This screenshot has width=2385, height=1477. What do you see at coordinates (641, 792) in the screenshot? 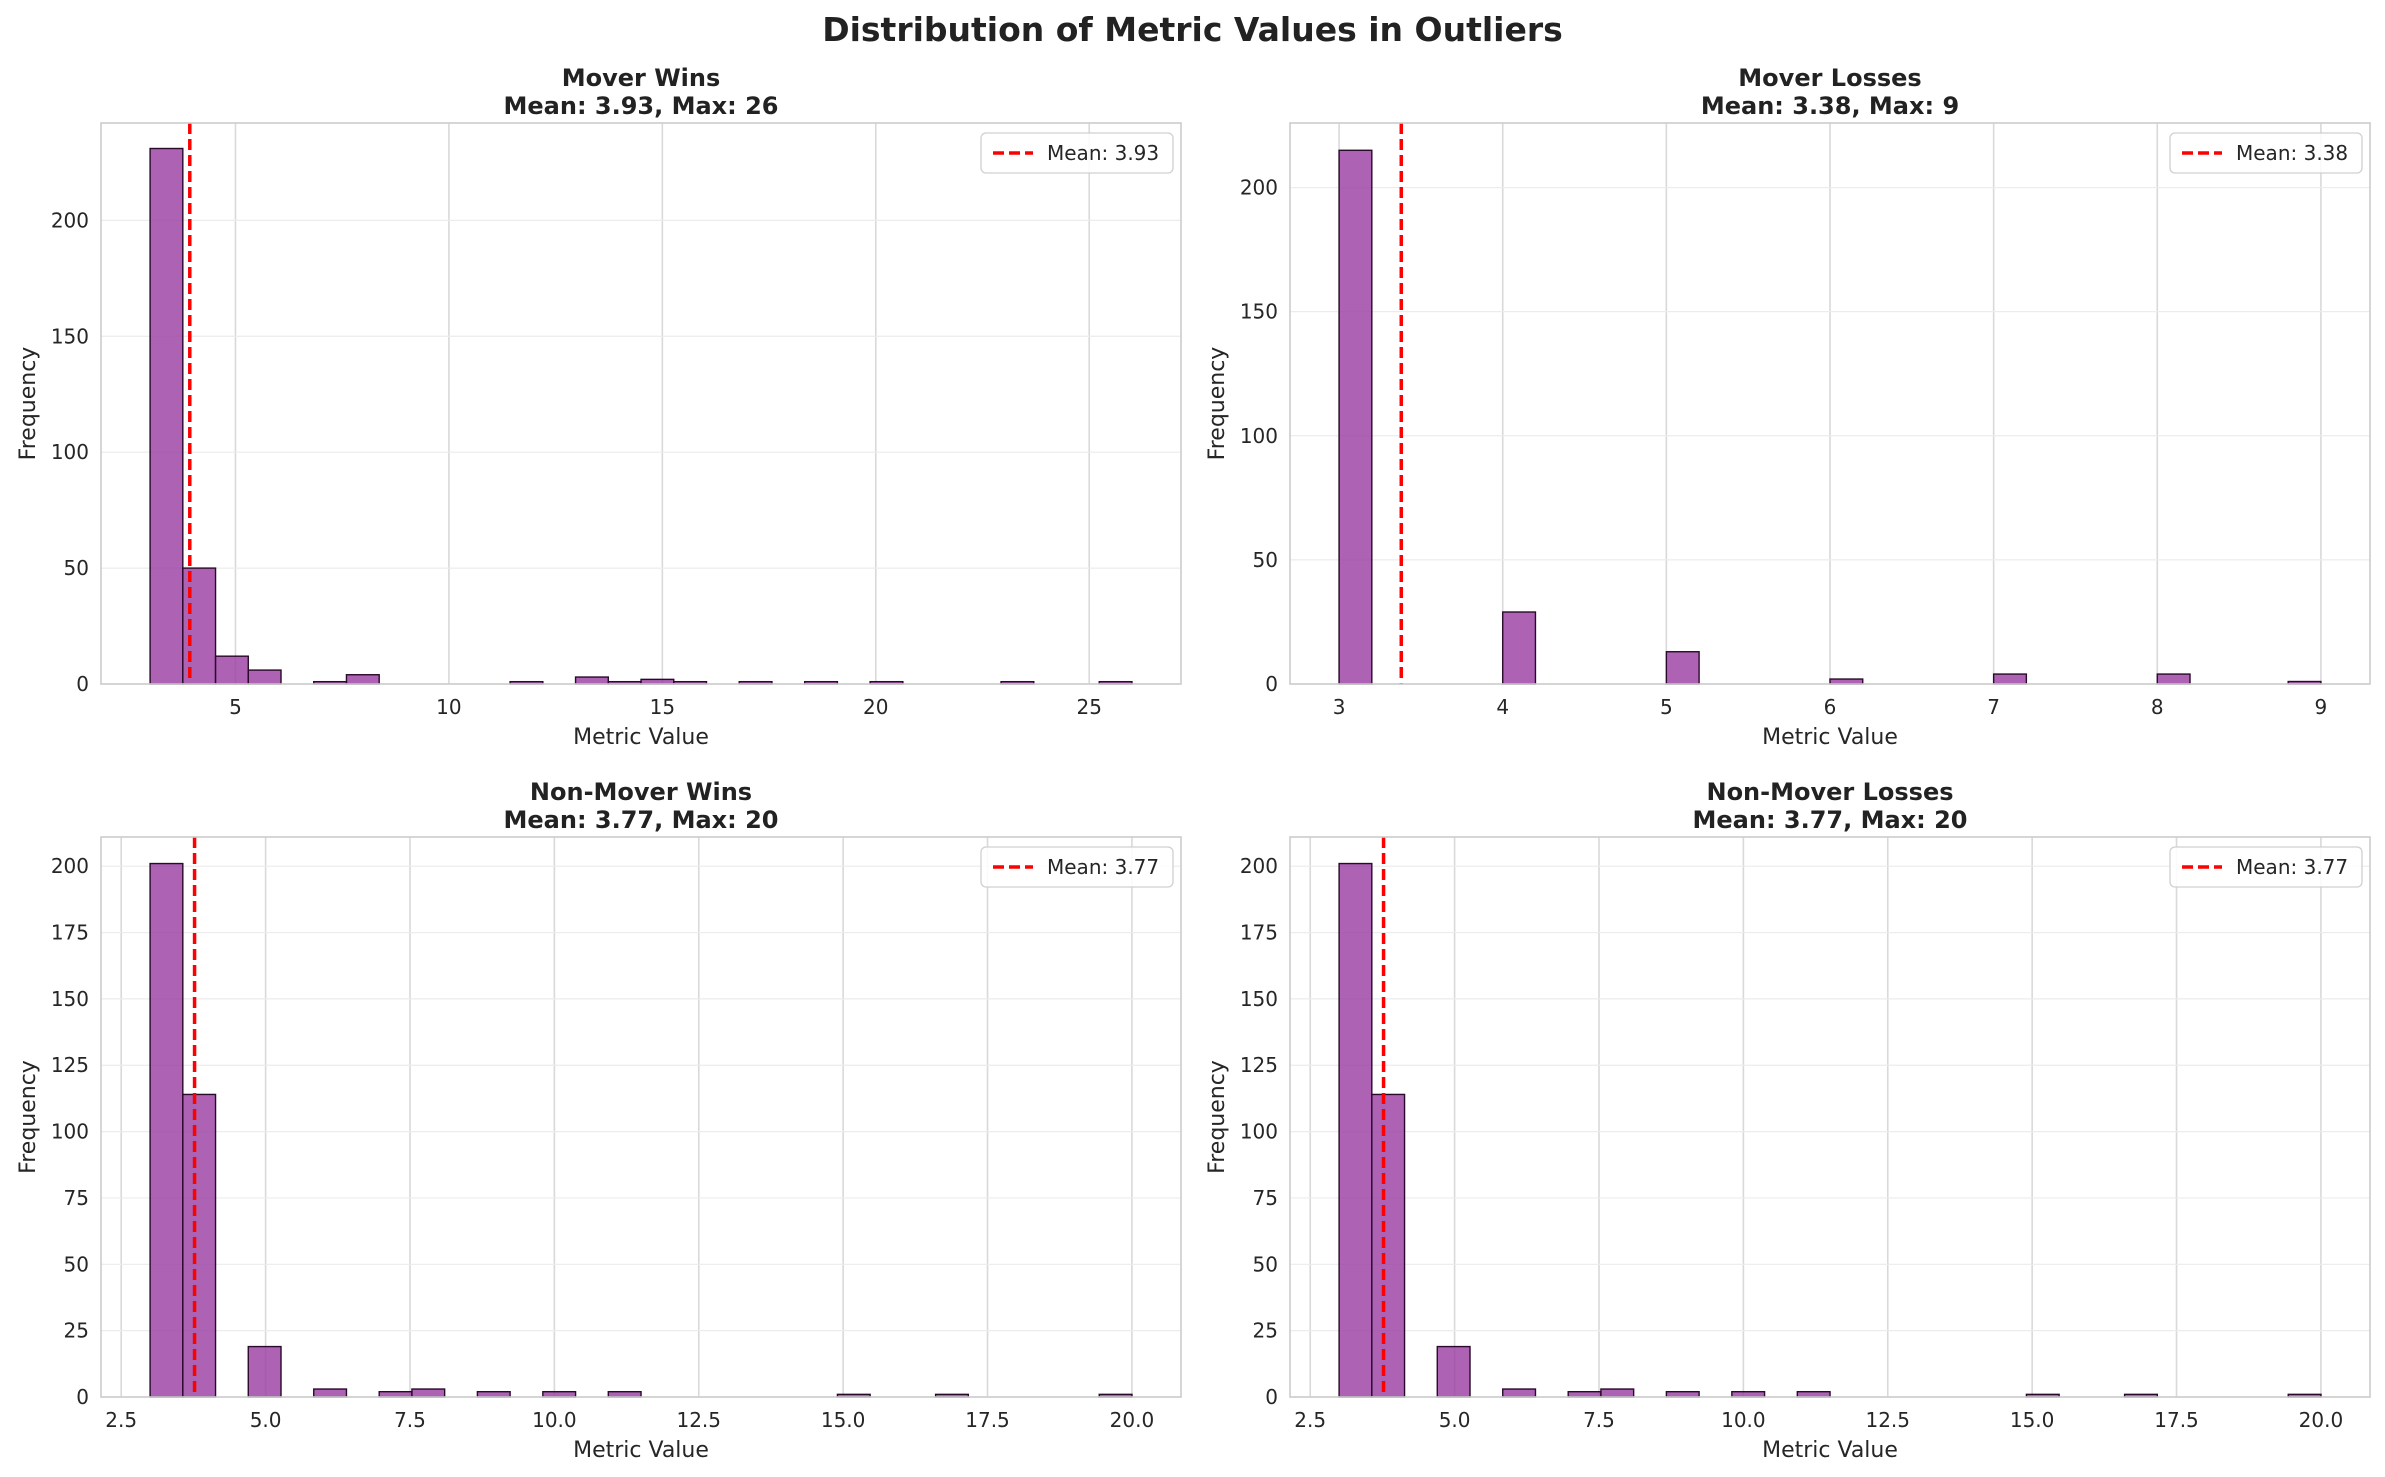
I see `subplot-title: Non-Mover Wins` at bounding box center [641, 792].